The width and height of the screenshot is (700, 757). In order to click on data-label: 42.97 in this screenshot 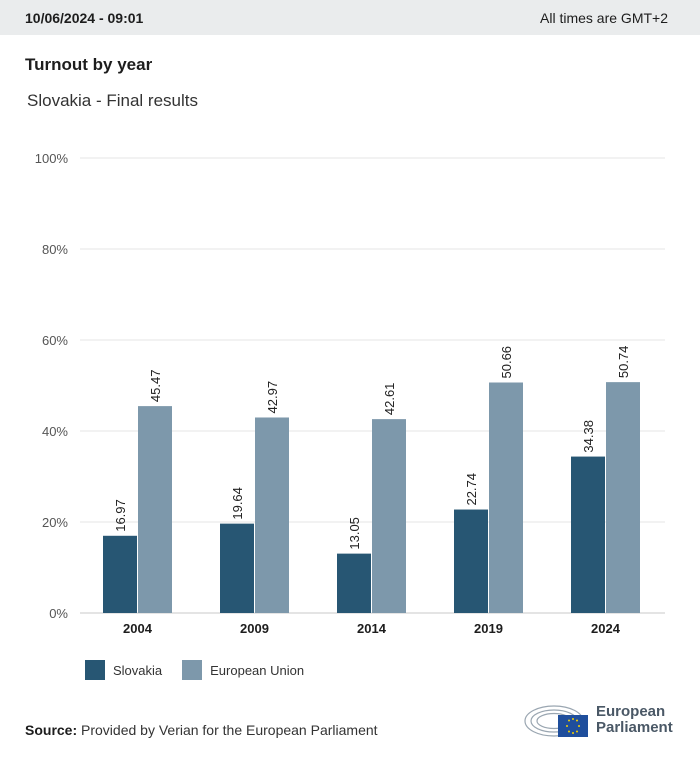, I will do `click(272, 397)`.